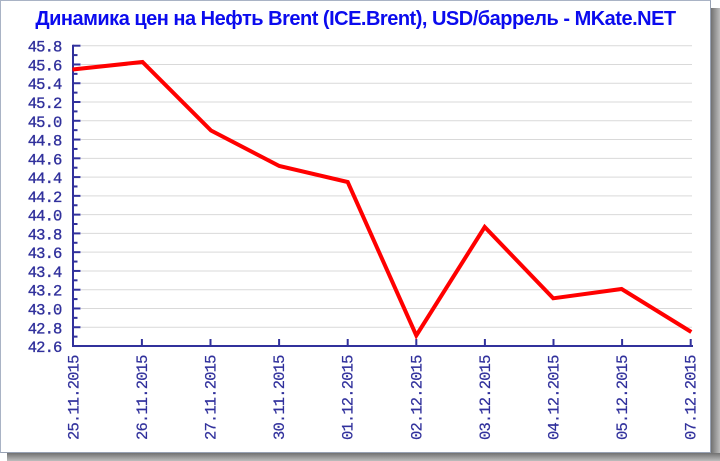 The height and width of the screenshot is (461, 720). Describe the element at coordinates (45, 142) in the screenshot. I see `svg-text: 44.8` at that location.